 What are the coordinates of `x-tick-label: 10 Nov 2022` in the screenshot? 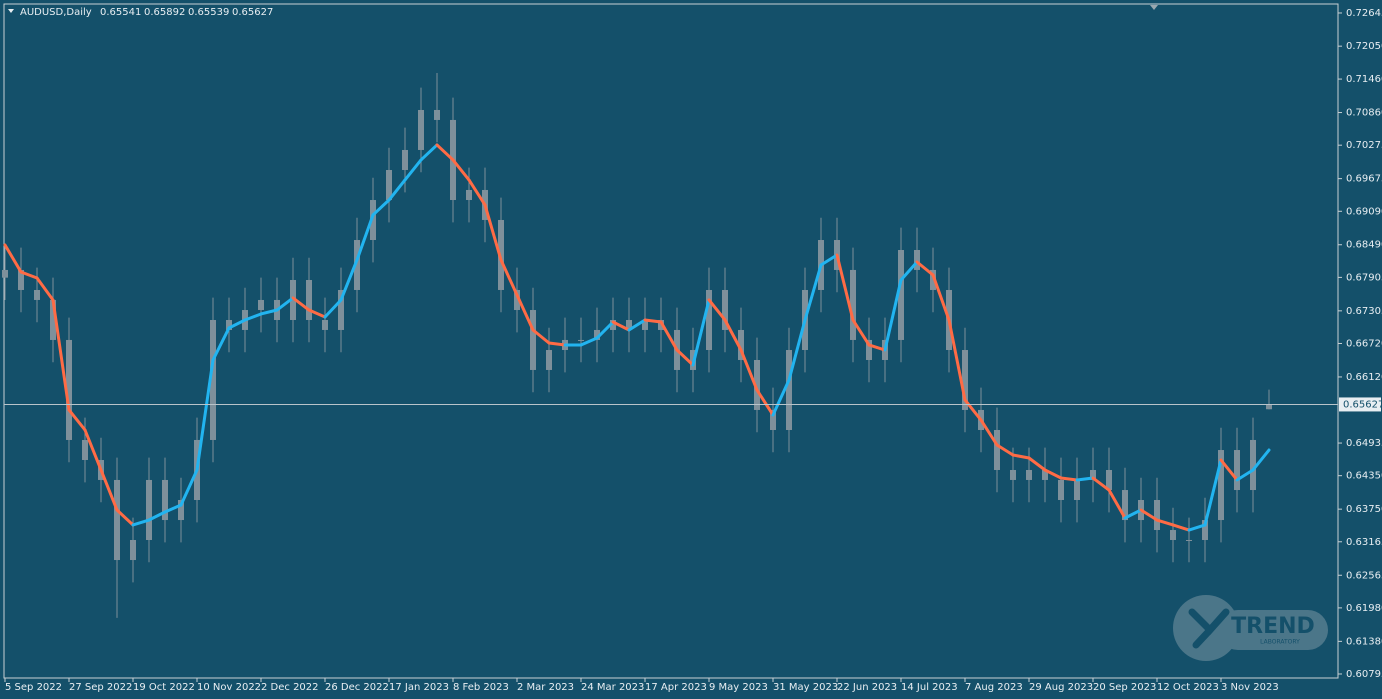 It's located at (229, 687).